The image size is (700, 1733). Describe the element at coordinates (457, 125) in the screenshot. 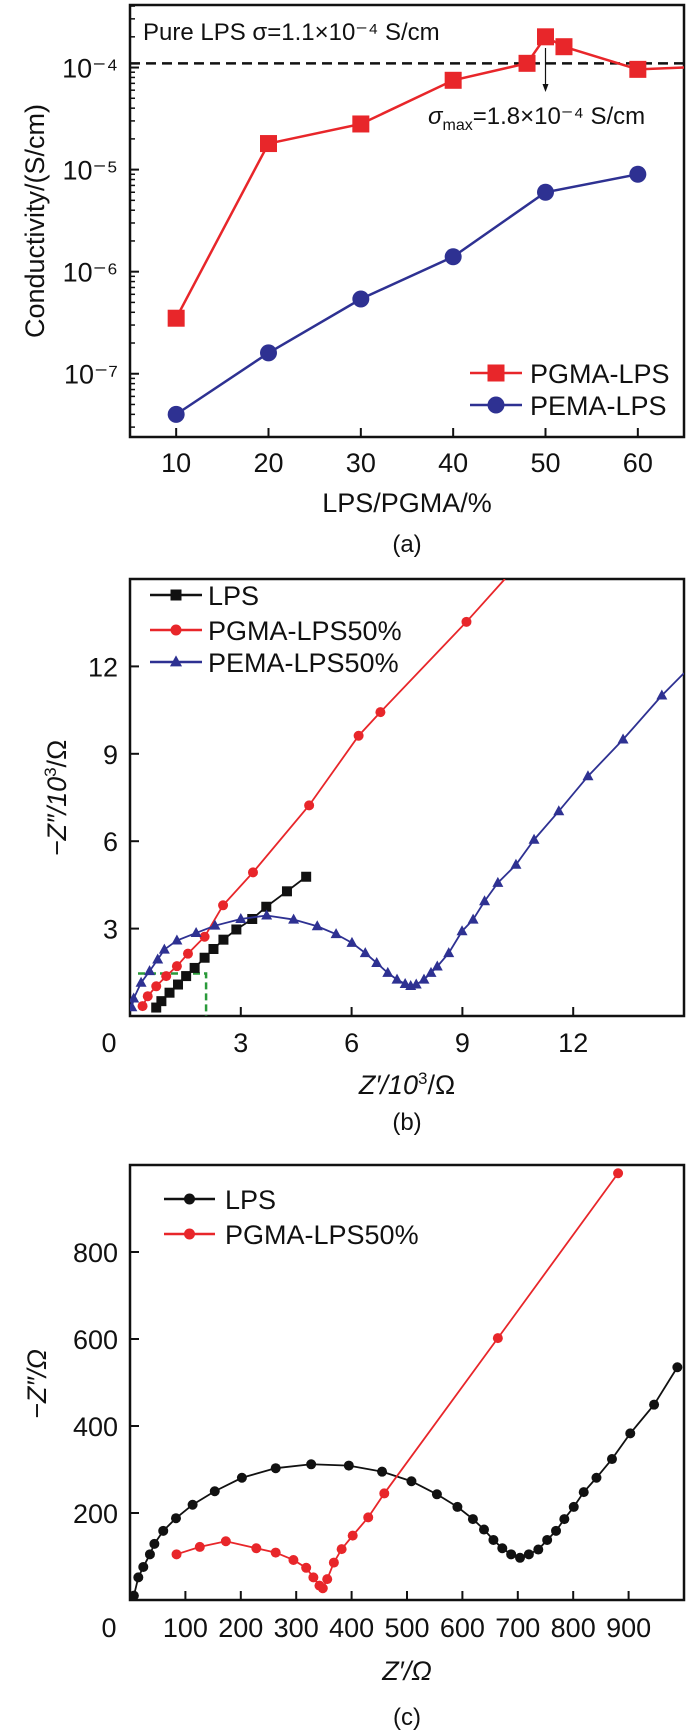

I see `sigma-subscript: max` at that location.